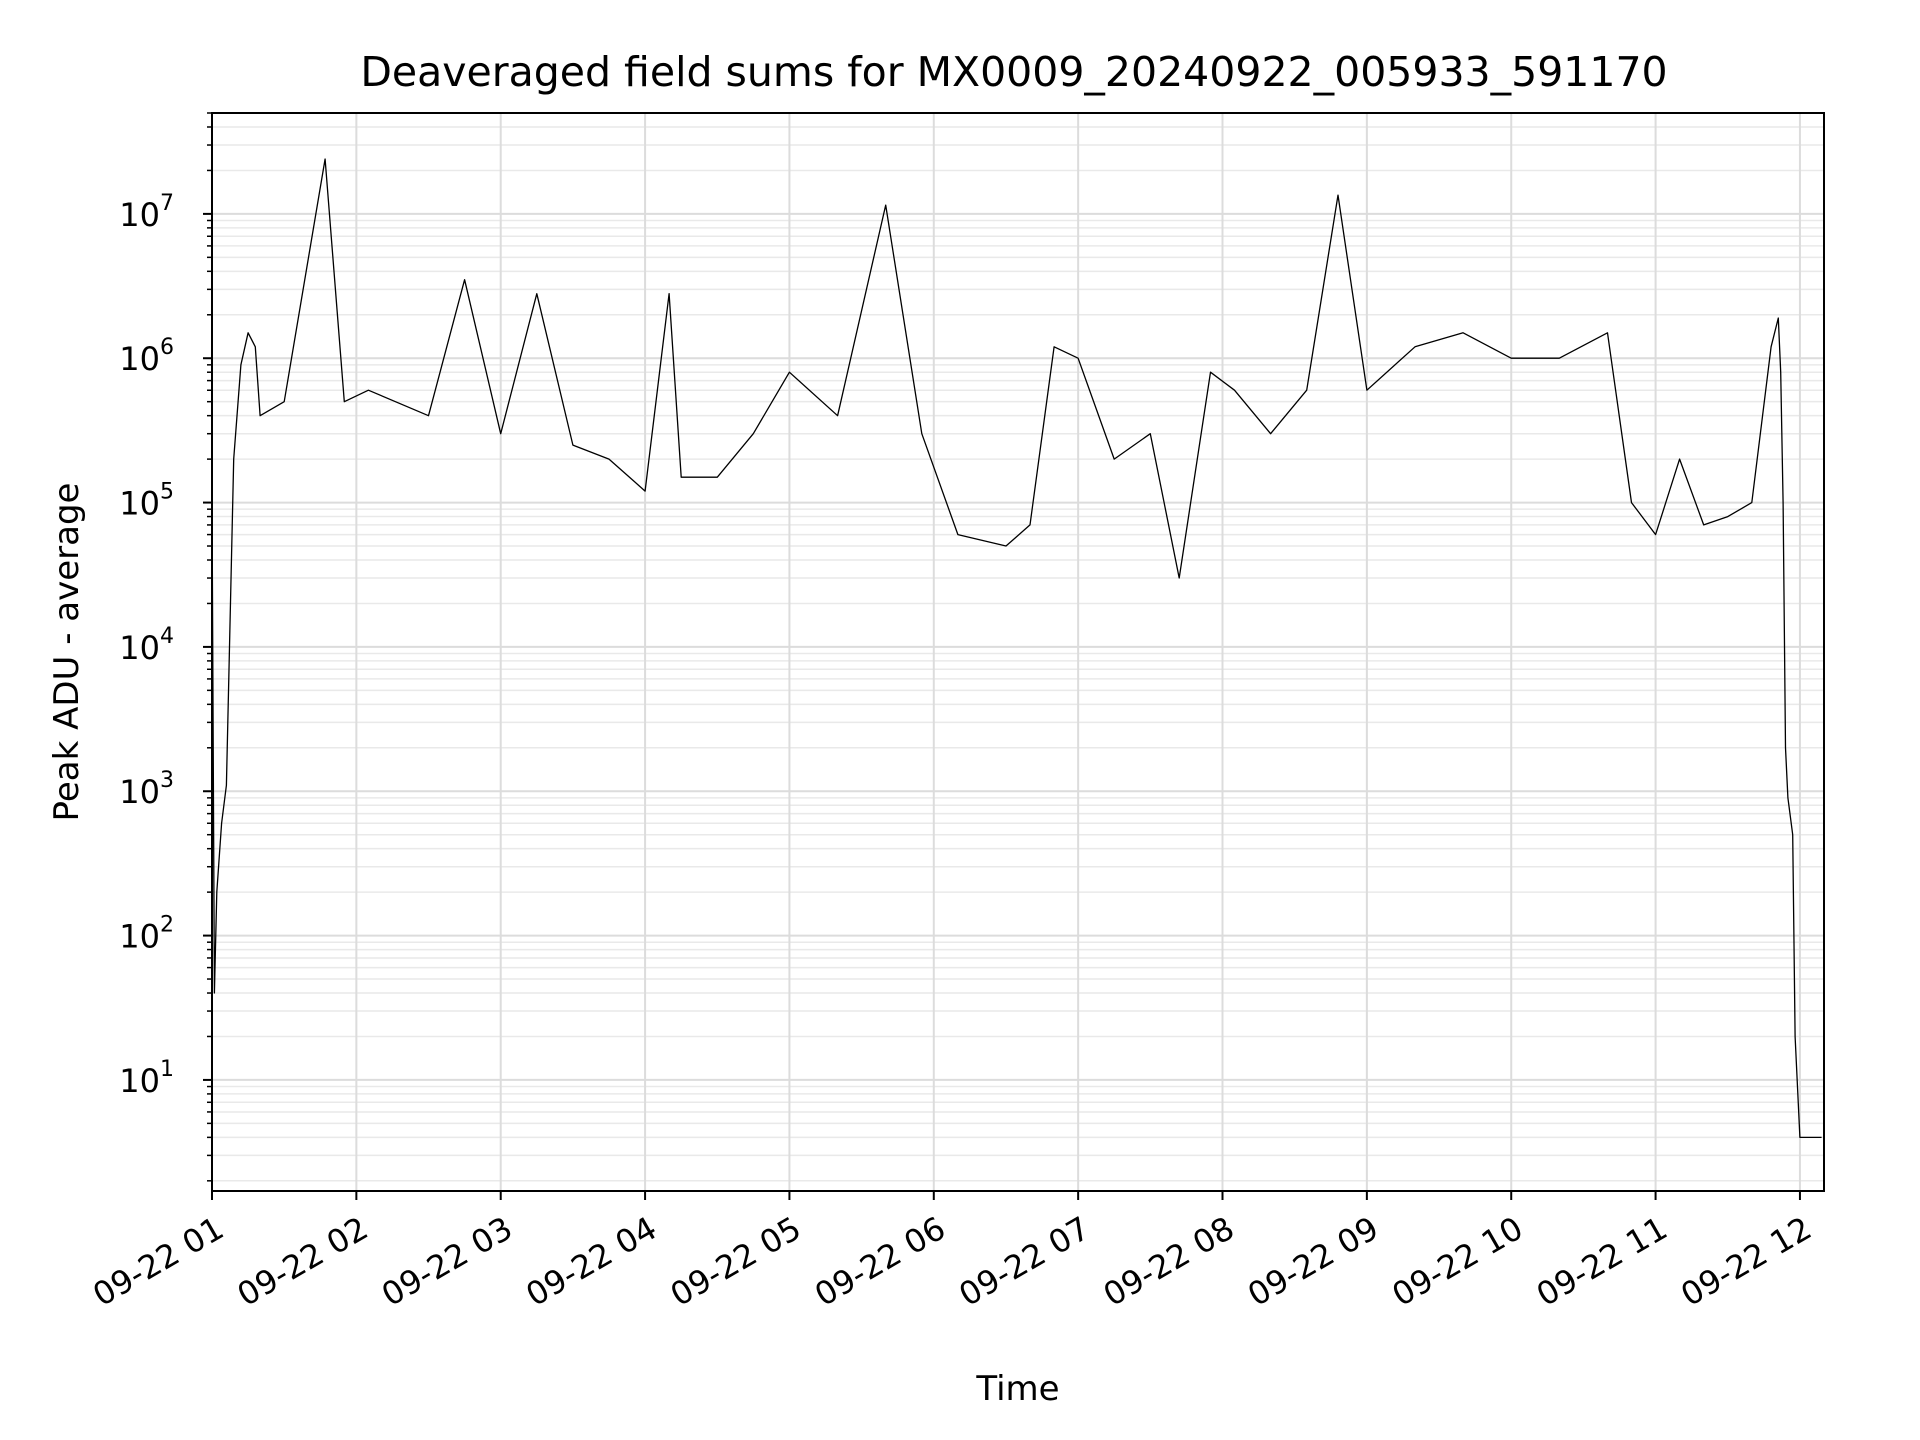  Describe the element at coordinates (146, 645) in the screenshot. I see `y-tick-label: 10⁴` at that location.